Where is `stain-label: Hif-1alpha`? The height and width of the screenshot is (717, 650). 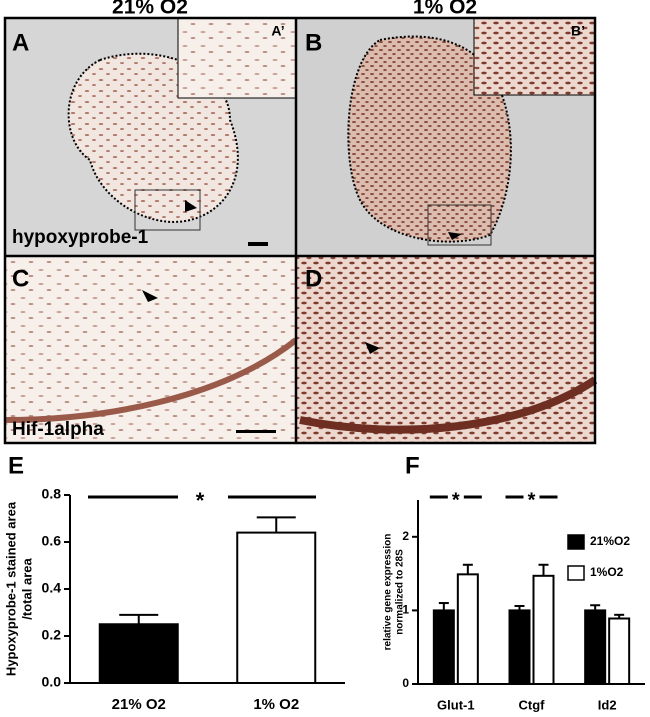 stain-label: Hif-1alpha is located at coordinates (58, 429).